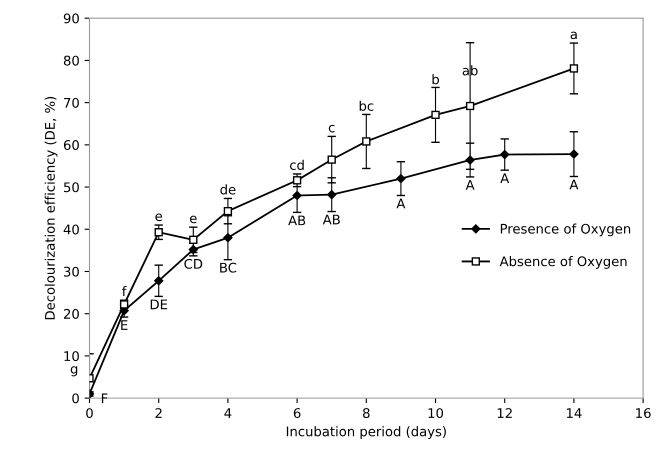  Describe the element at coordinates (573, 36) in the screenshot. I see `annotation: a` at that location.